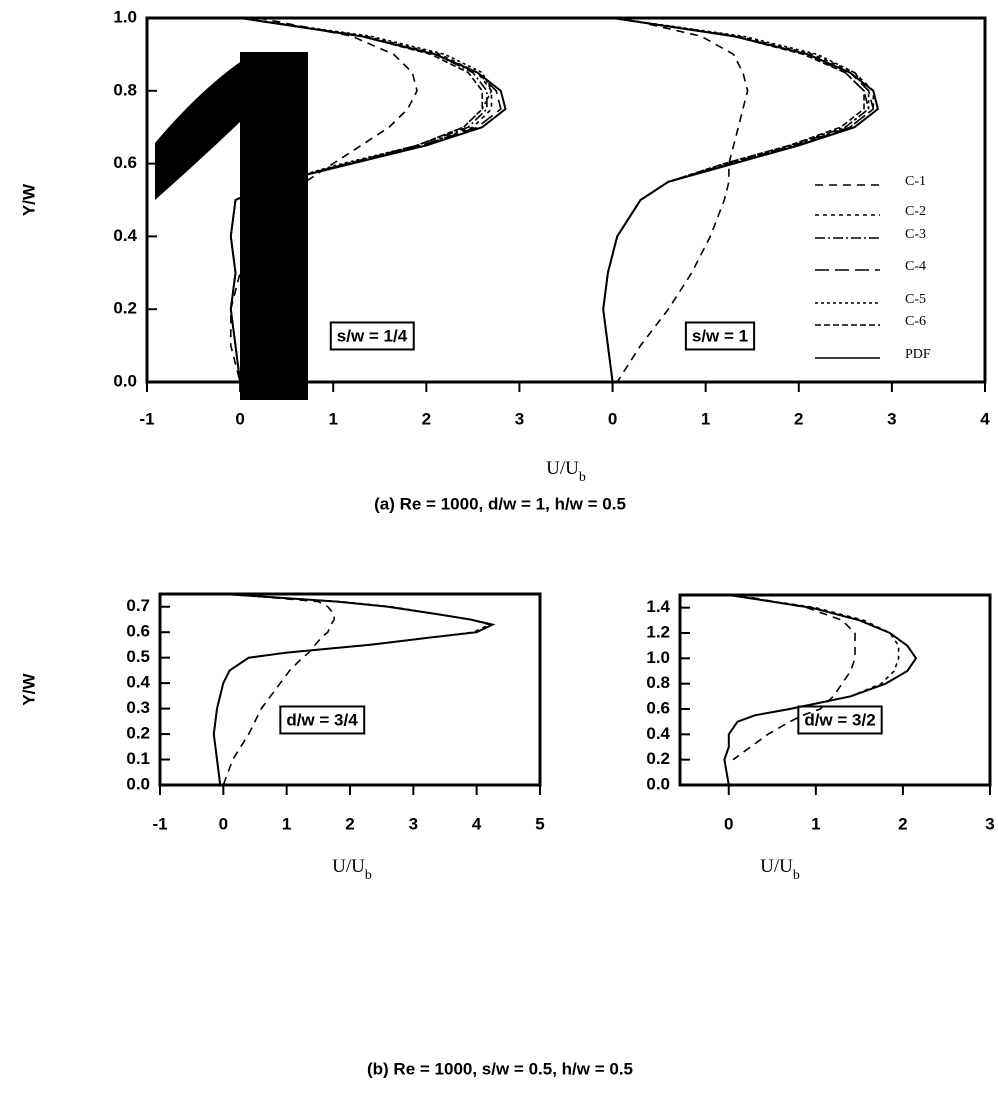 This screenshot has height=1096, width=998. I want to click on y-tick-label: 0.1, so click(138, 758).